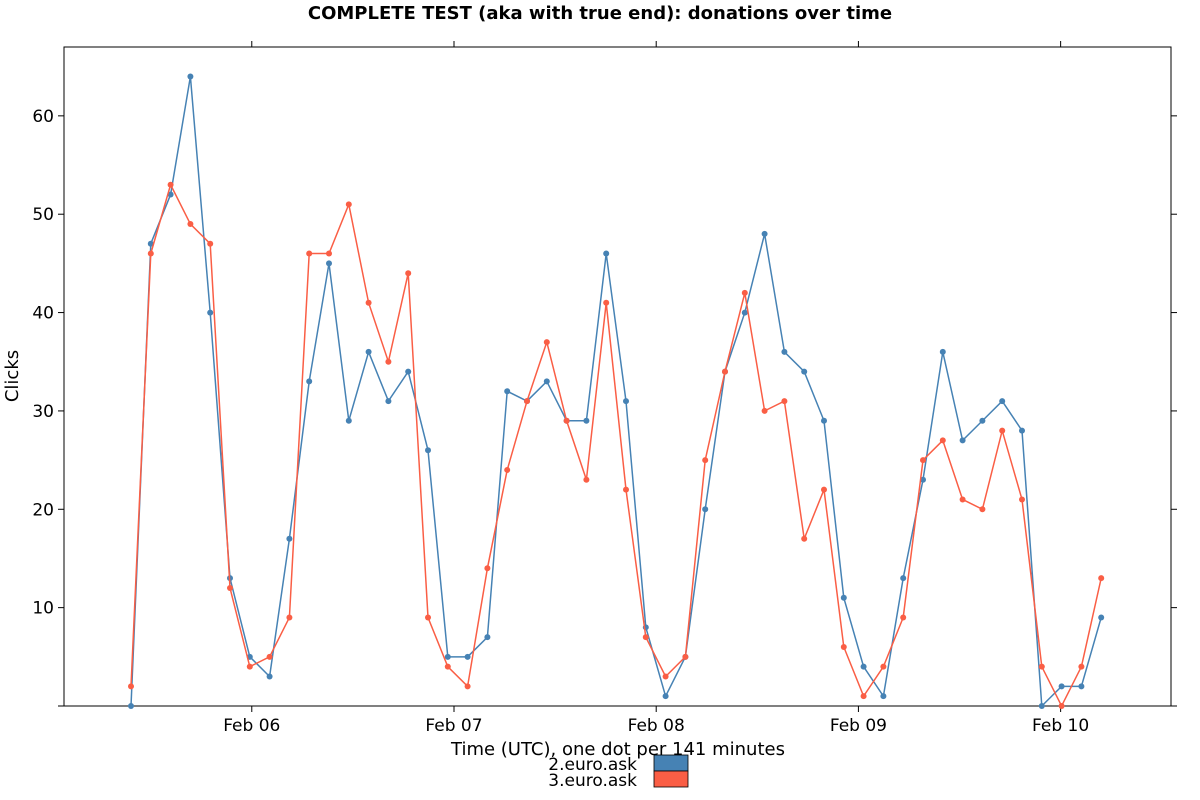 Image resolution: width=1200 pixels, height=800 pixels. I want to click on x-tick-label: Feb 09, so click(858, 726).